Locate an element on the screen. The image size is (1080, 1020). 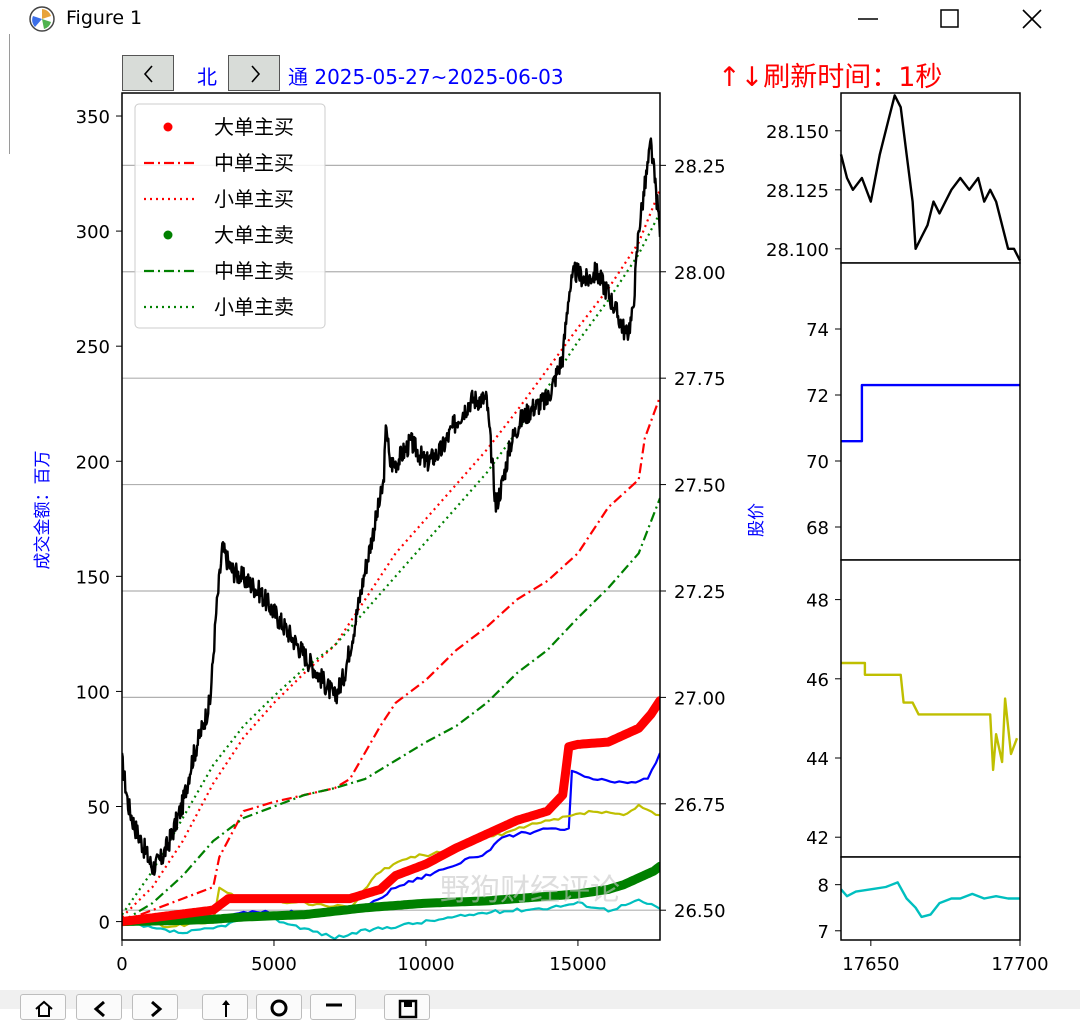
right-axis-label: 股价 is located at coordinates (757, 520).